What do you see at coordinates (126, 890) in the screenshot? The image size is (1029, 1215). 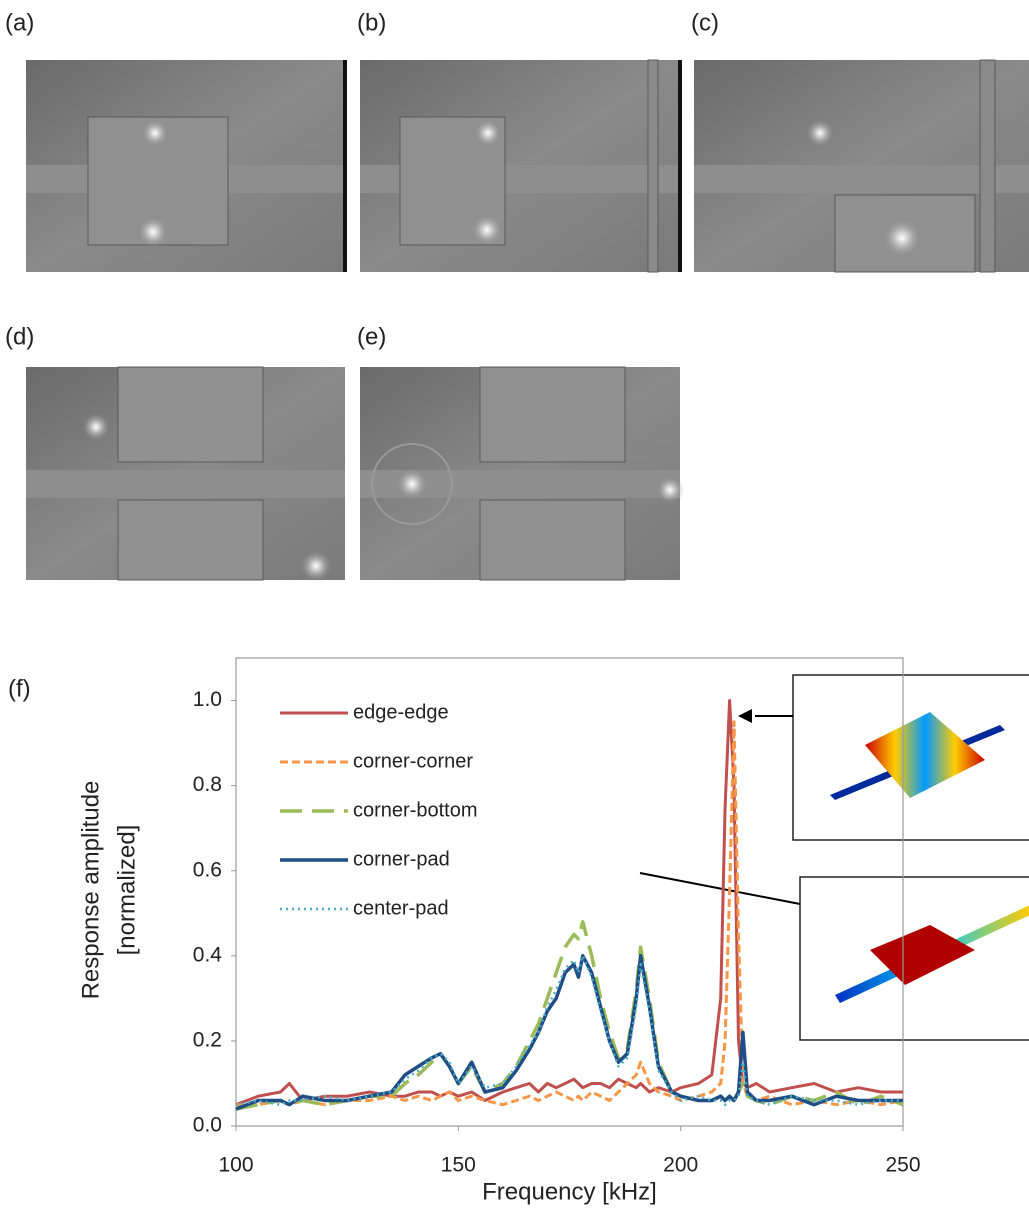 I see `y-axis-label: [normalized]` at bounding box center [126, 890].